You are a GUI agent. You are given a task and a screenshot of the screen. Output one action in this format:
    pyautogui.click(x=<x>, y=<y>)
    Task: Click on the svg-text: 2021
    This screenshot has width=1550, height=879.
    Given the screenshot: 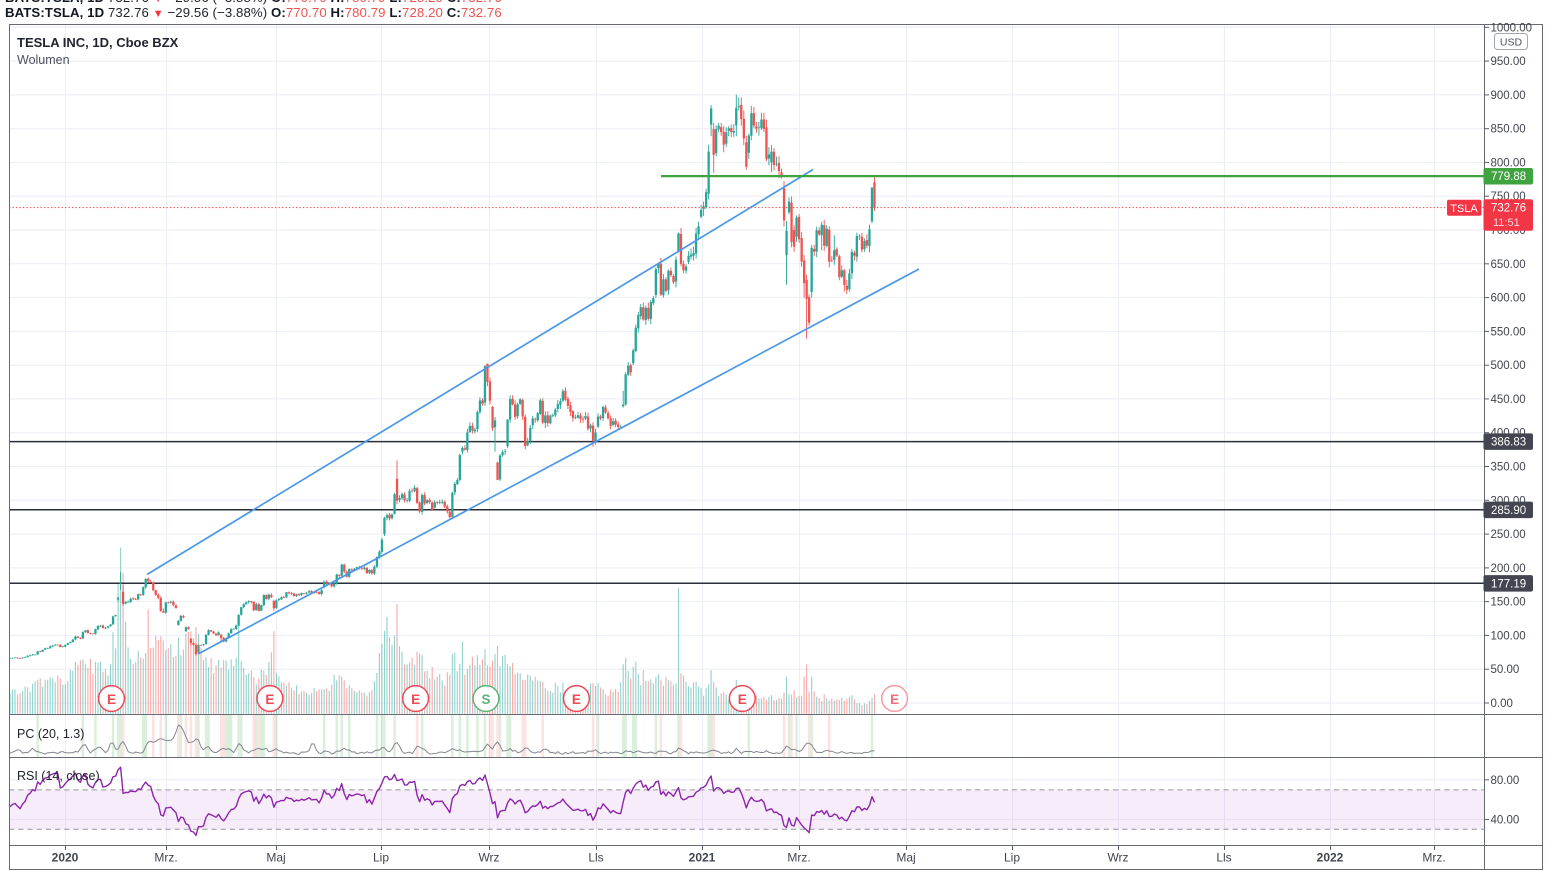 What is the action you would take?
    pyautogui.click(x=702, y=858)
    